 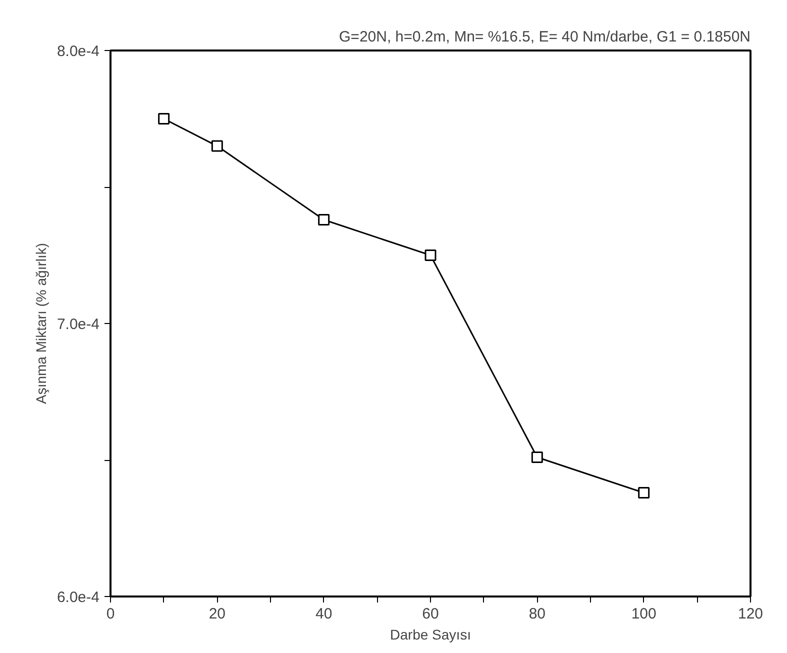 I want to click on y-tick-label: 8.0e-4, so click(x=78, y=51).